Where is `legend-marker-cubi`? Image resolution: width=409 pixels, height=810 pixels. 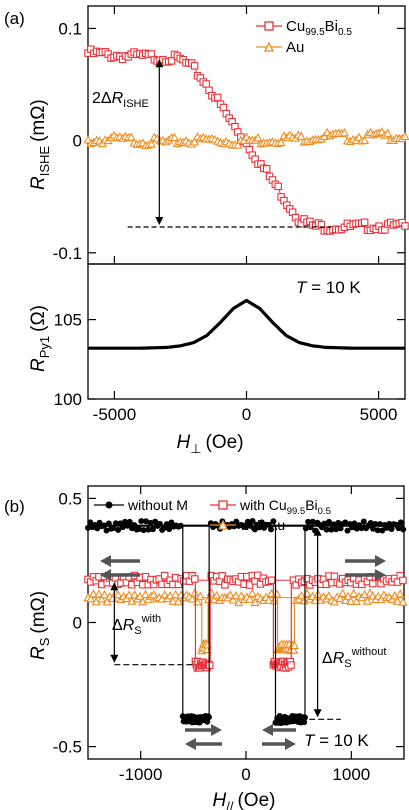 legend-marker-cubi is located at coordinates (269, 26).